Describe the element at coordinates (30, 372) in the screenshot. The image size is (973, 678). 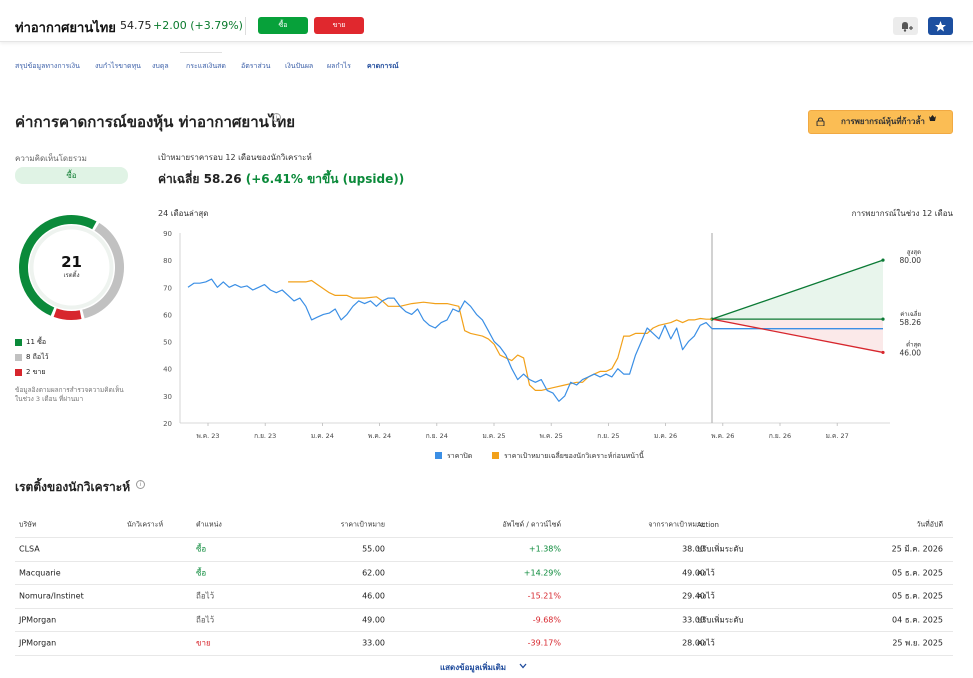
I see `legend-sell: 2 ขาย` at that location.